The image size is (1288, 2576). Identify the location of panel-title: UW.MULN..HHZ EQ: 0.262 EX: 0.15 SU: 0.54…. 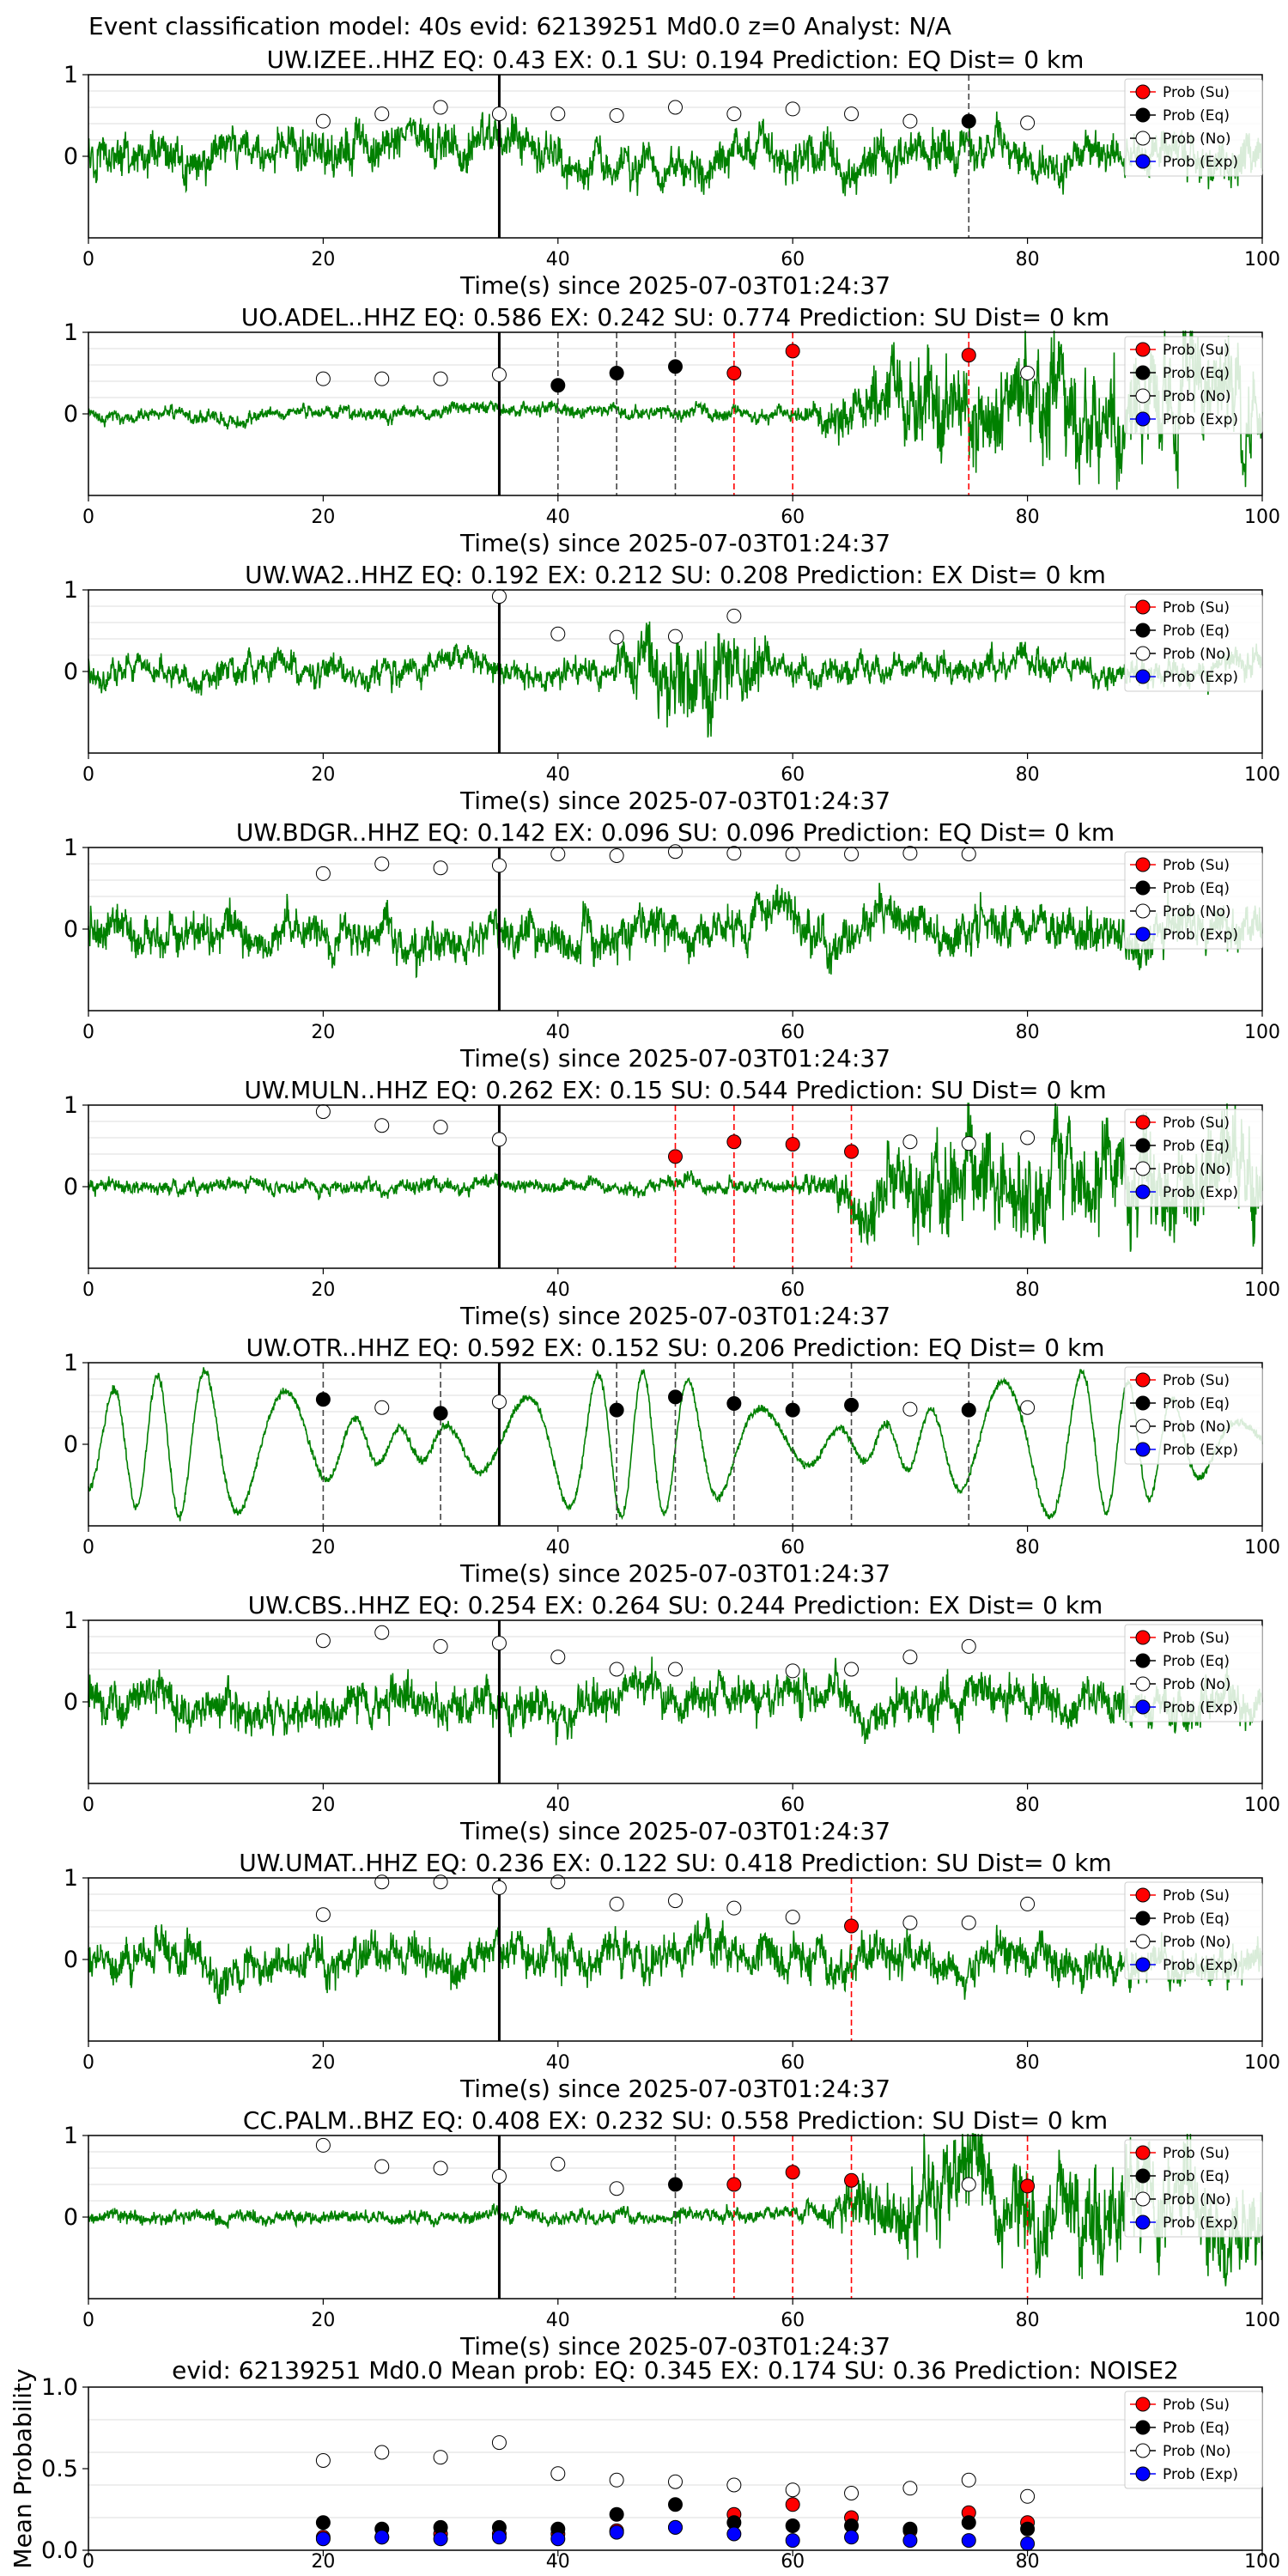
(675, 1090).